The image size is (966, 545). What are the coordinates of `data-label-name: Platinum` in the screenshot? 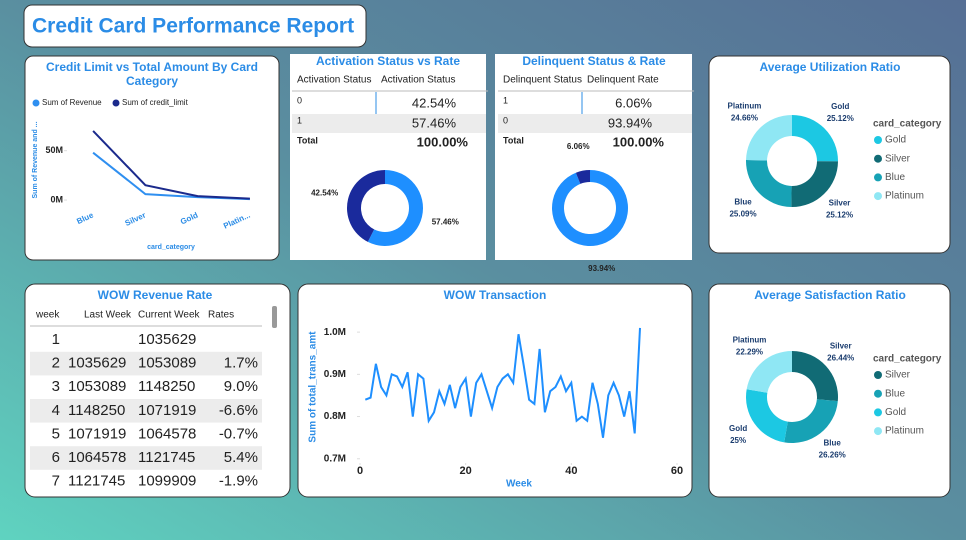 It's located at (745, 106).